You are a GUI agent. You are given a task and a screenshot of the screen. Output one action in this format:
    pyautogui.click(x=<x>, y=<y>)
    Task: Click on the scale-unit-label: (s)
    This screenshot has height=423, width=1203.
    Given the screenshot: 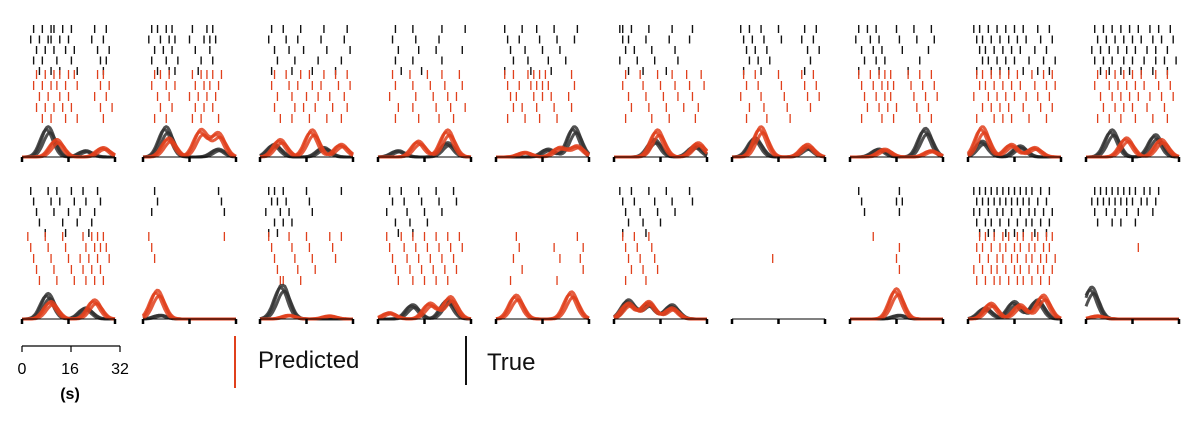 What is the action you would take?
    pyautogui.click(x=70, y=394)
    